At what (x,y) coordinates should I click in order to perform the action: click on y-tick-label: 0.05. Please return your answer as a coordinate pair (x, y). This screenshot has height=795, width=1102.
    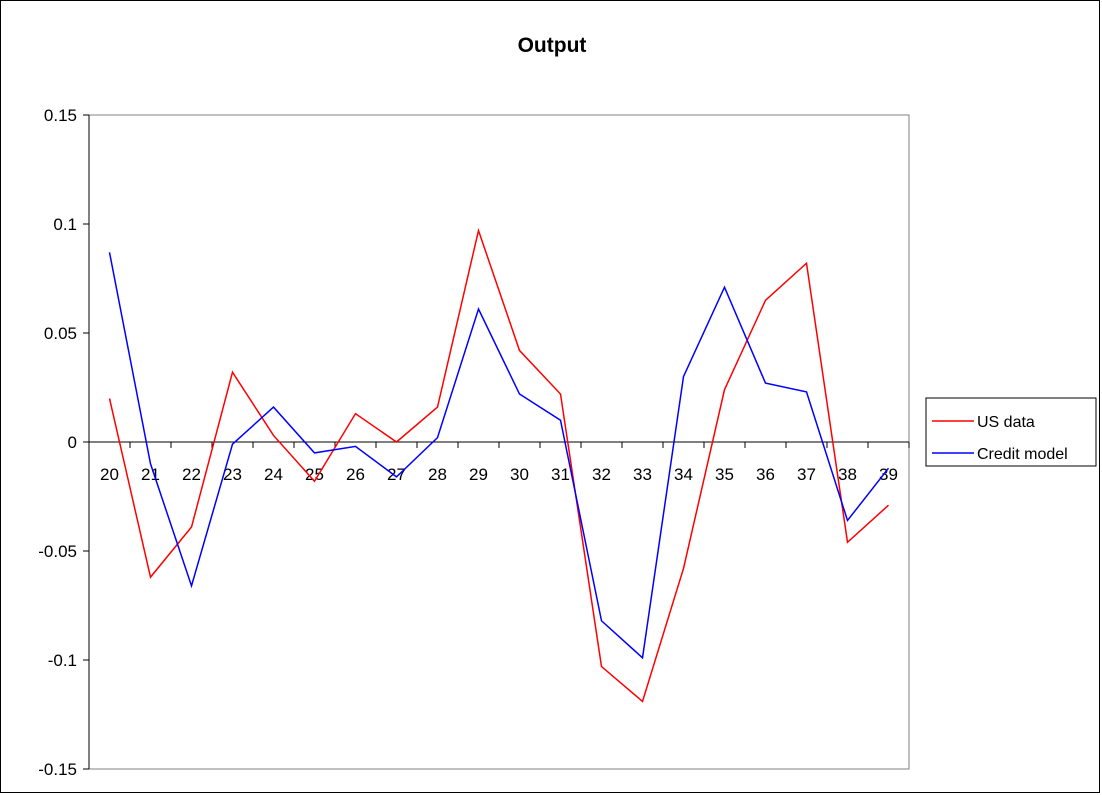
    Looking at the image, I should click on (60, 333).